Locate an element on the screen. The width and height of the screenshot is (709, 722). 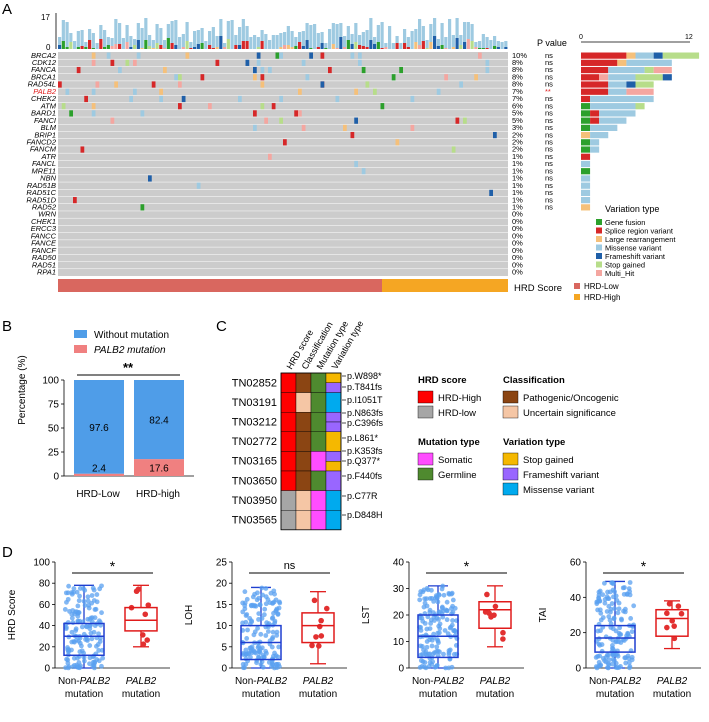
c-sample-label: TN03212 is located at coordinates (254, 423).